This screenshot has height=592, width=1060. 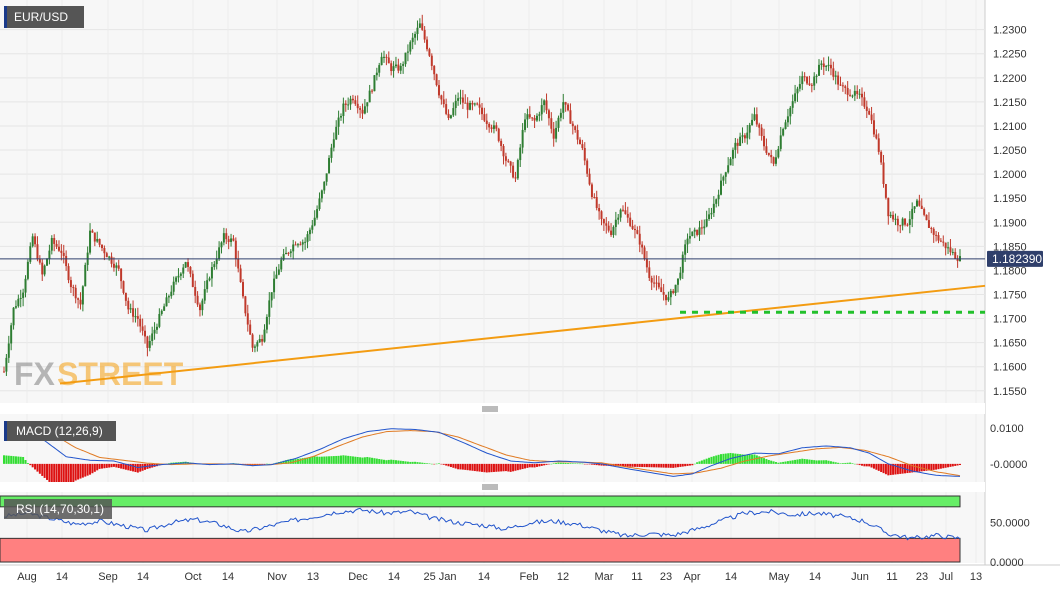 I want to click on y-tick-label: 1.1650, so click(x=1010, y=344).